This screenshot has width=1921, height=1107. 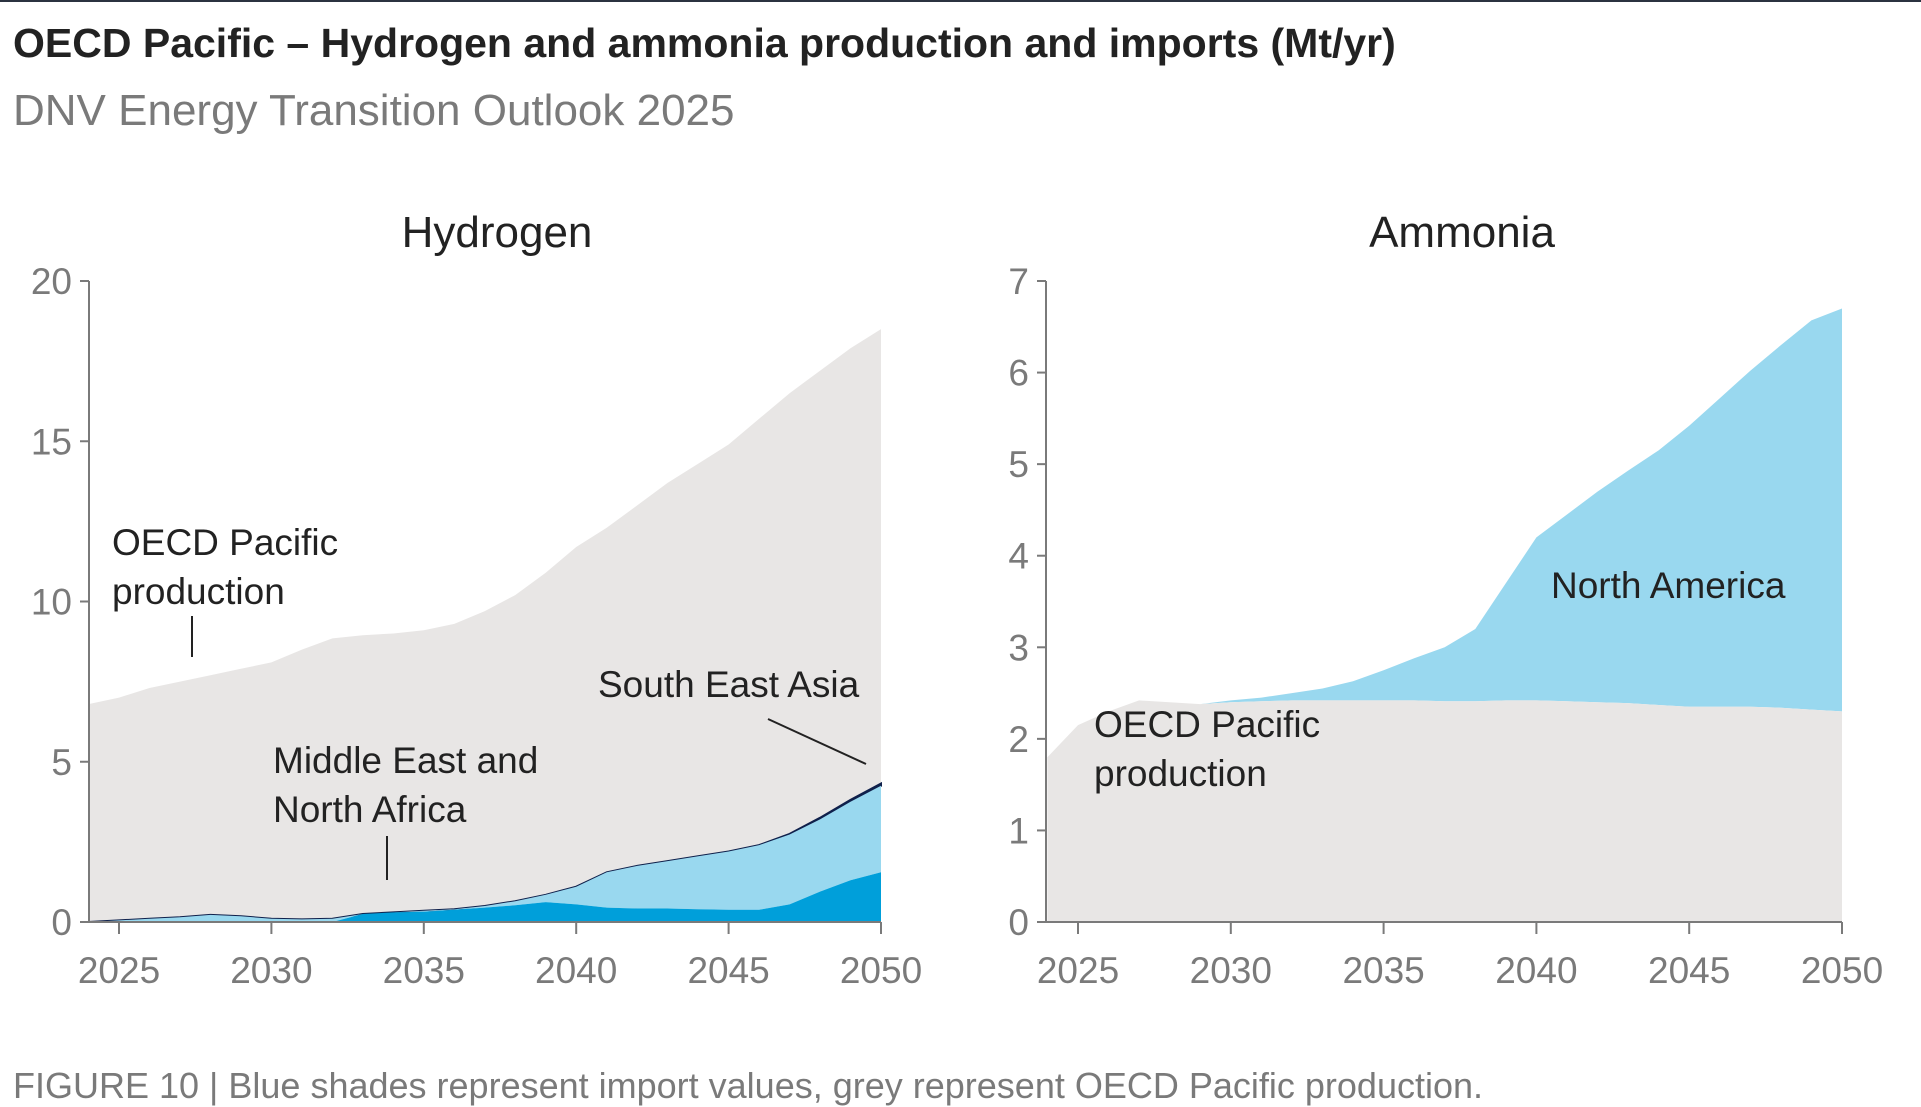 What do you see at coordinates (729, 684) in the screenshot?
I see `label-south-east-asia: South East Asia` at bounding box center [729, 684].